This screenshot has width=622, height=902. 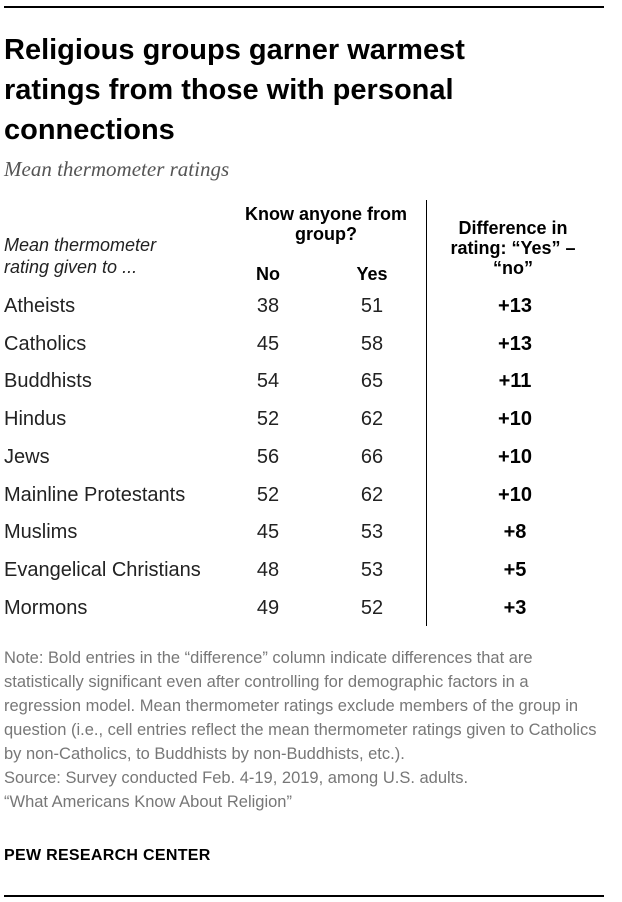 What do you see at coordinates (268, 381) in the screenshot?
I see `rating-no: 54` at bounding box center [268, 381].